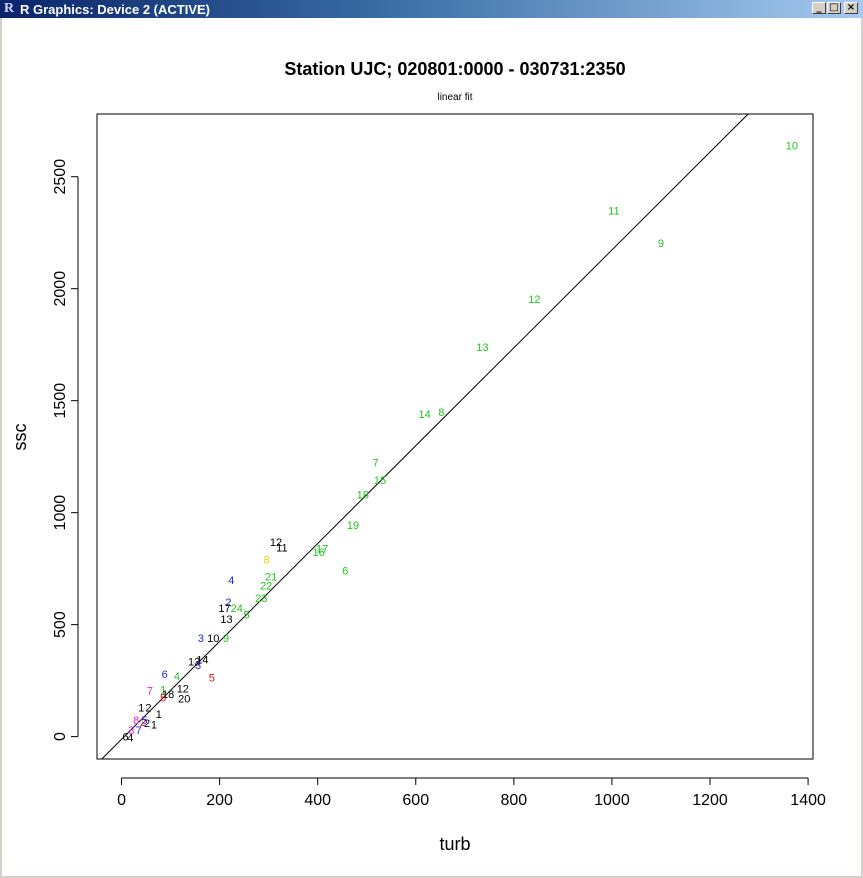 Image resolution: width=863 pixels, height=878 pixels. I want to click on minimize-button: _, so click(819, 8).